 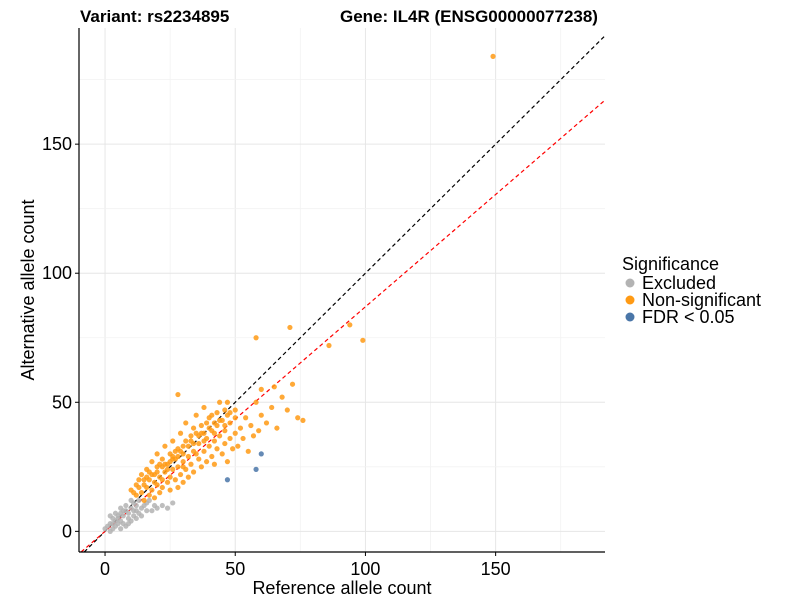 I want to click on y-tick-label: 100, so click(x=57, y=273).